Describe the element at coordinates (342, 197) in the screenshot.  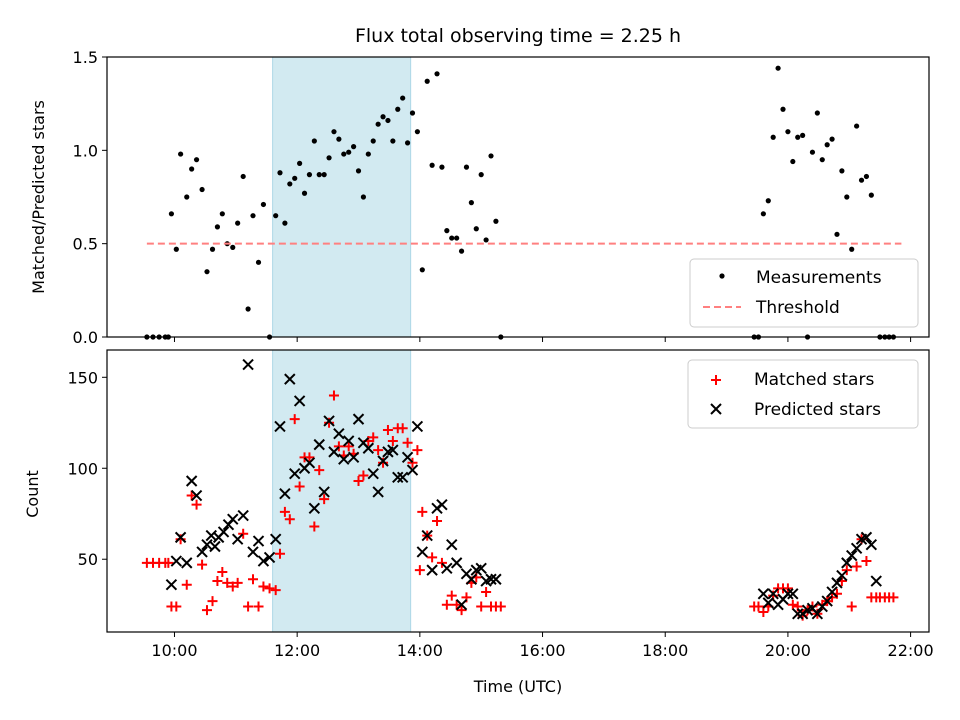
I see `top-highlight-span` at that location.